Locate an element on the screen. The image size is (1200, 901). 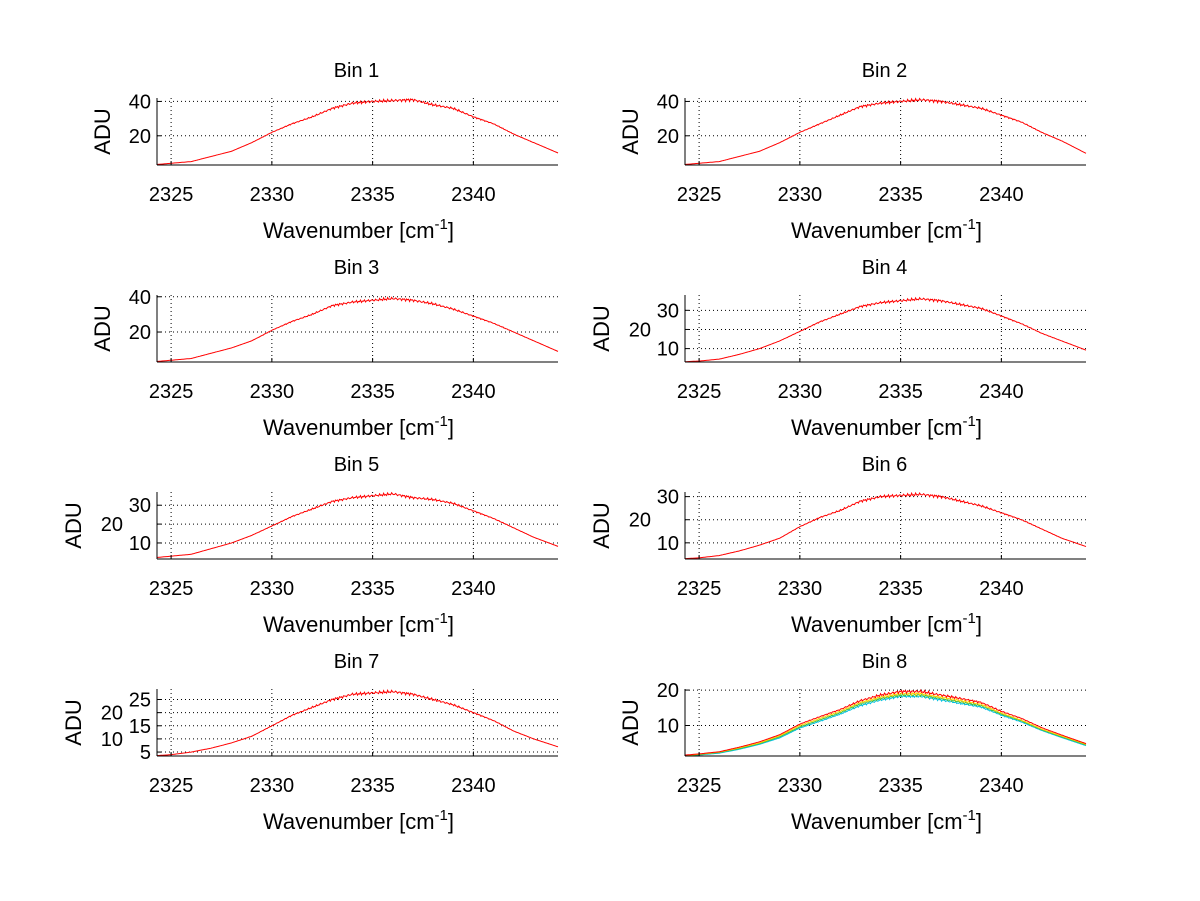
y-tick-label: 25 is located at coordinates (140, 701).